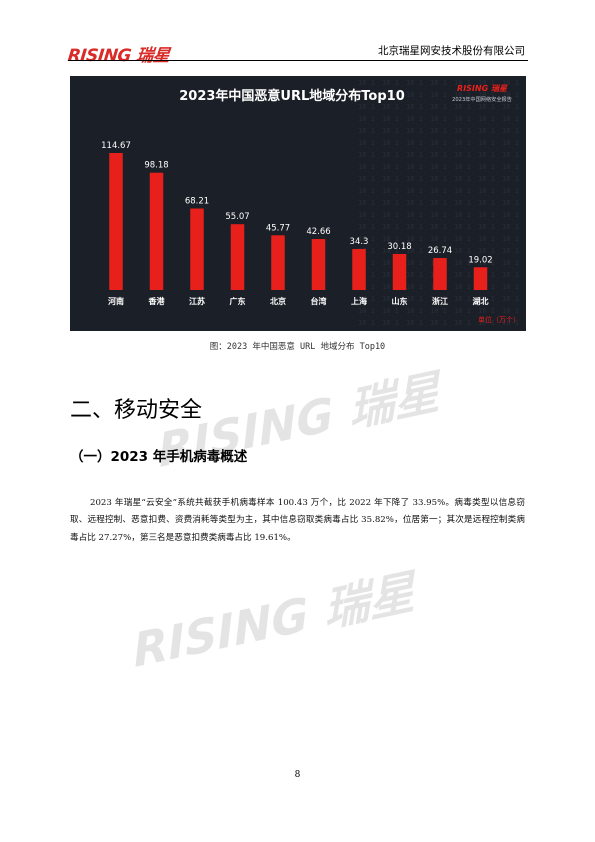 This screenshot has height=842, width=595. I want to click on bar-浙江, so click(440, 274).